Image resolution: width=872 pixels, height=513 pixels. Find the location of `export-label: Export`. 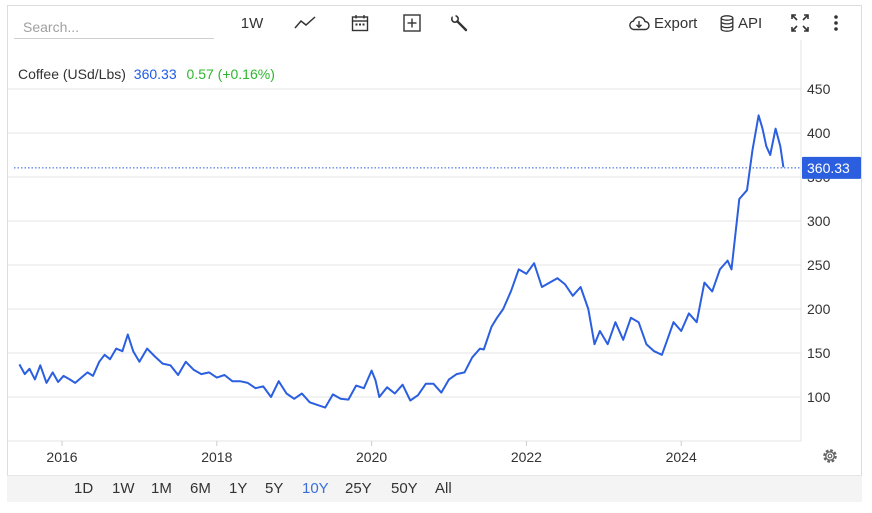

export-label: Export is located at coordinates (676, 23).